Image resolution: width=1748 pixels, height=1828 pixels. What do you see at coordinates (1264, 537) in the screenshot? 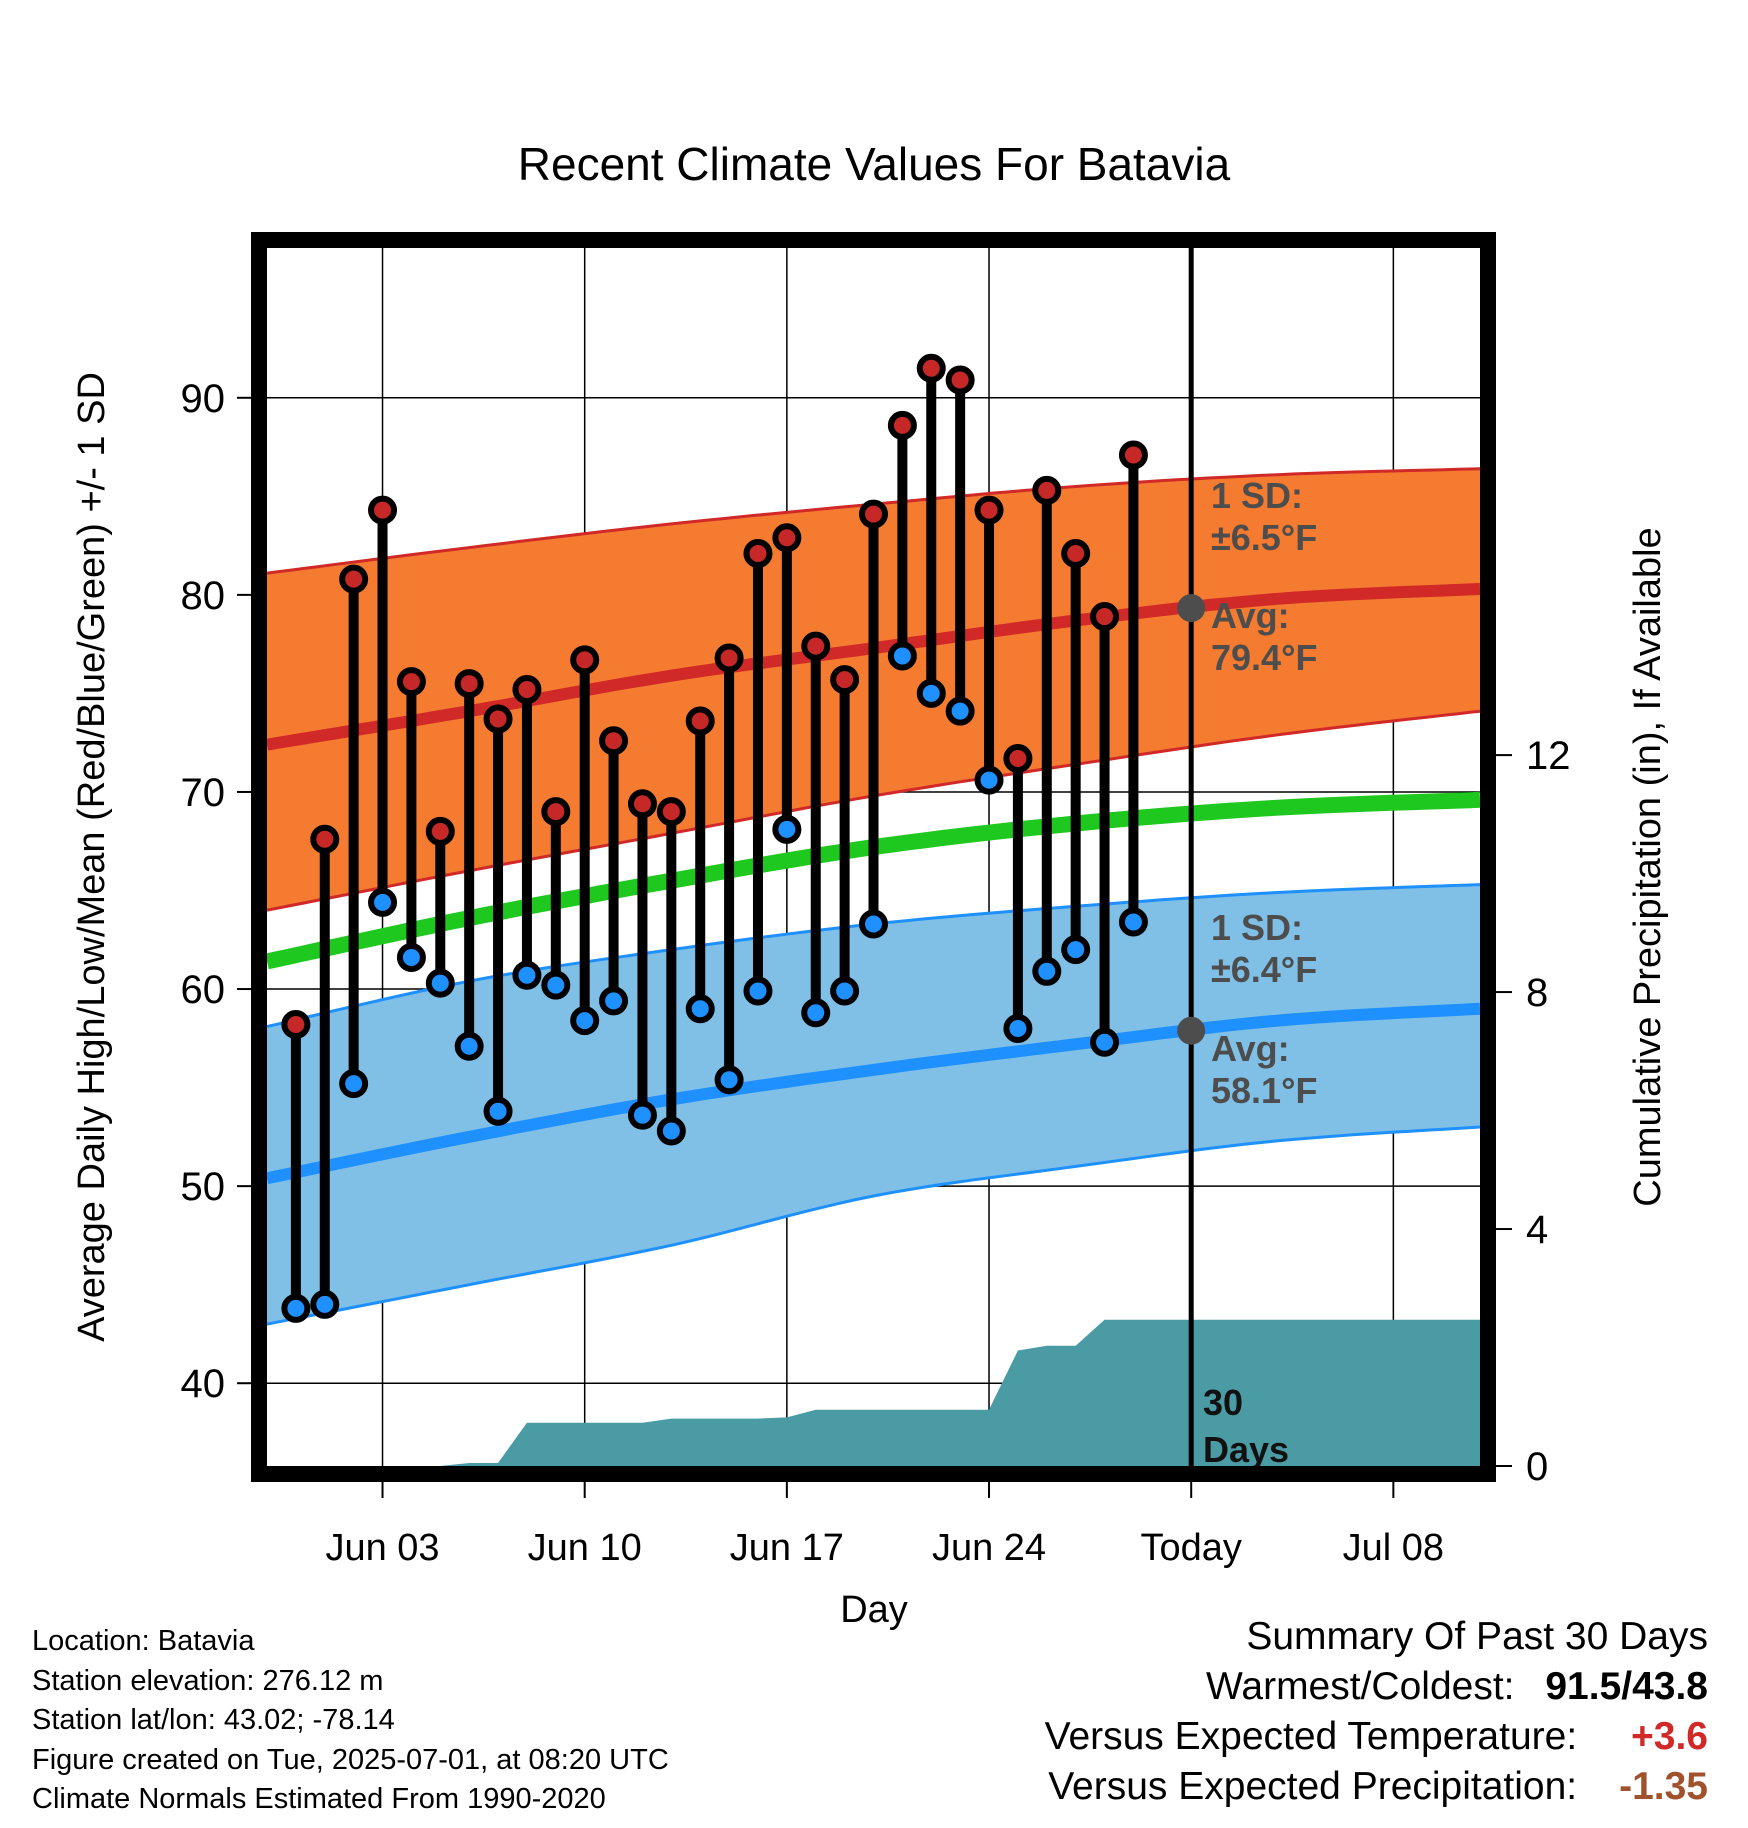
I see `high-sd-value: ±6.5°F` at bounding box center [1264, 537].